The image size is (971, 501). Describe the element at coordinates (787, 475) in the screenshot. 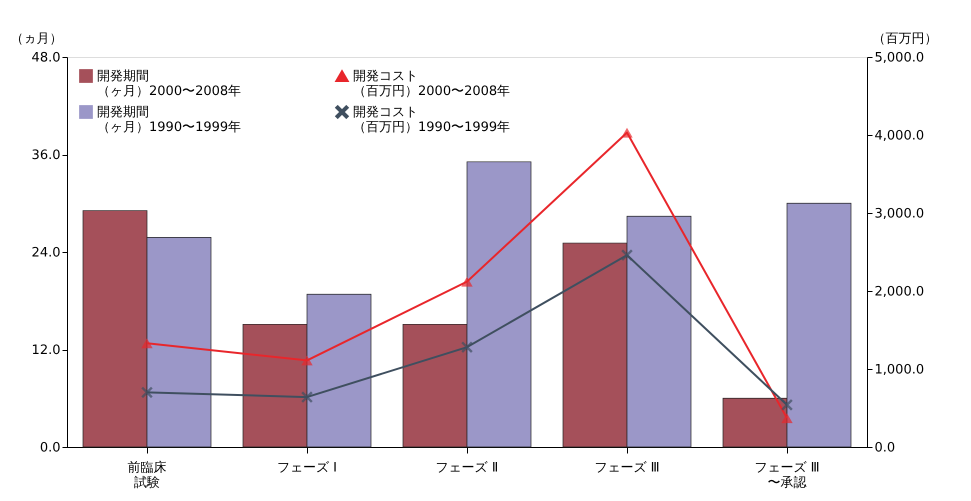

I see `x-tick-label: フェーズ Ⅲ〜承認` at that location.